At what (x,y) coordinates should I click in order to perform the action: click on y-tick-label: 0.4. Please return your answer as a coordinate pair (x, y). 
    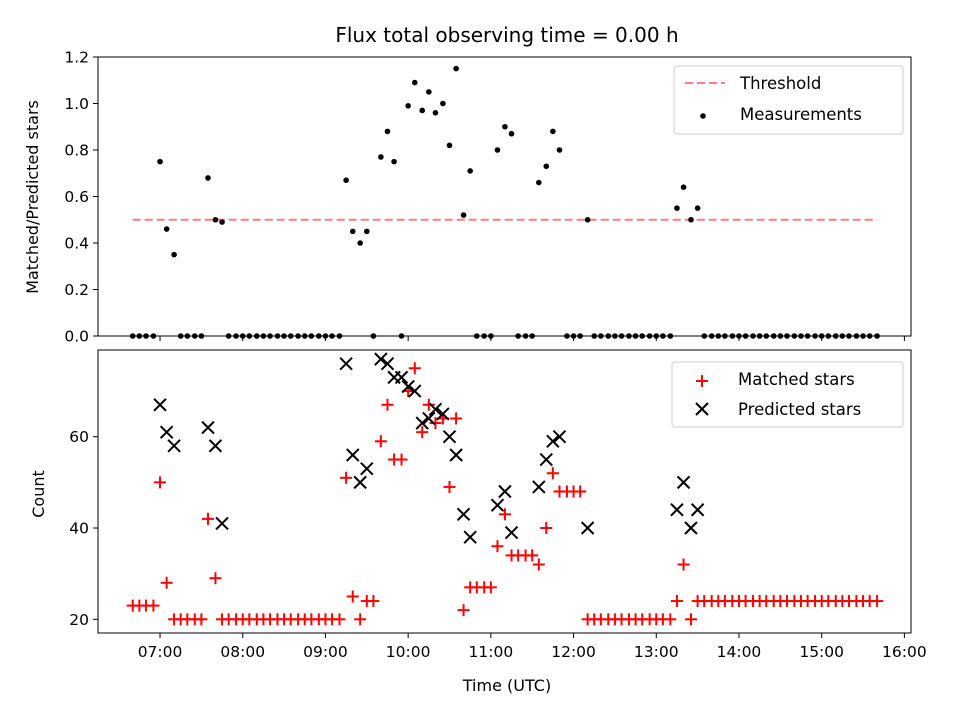
    Looking at the image, I should click on (76, 244).